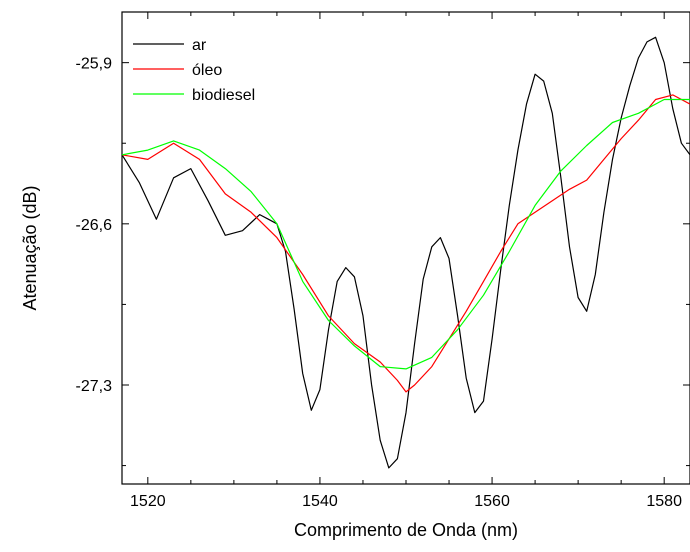  I want to click on x-axis-title: Comprimento de Onda (nm), so click(406, 530).